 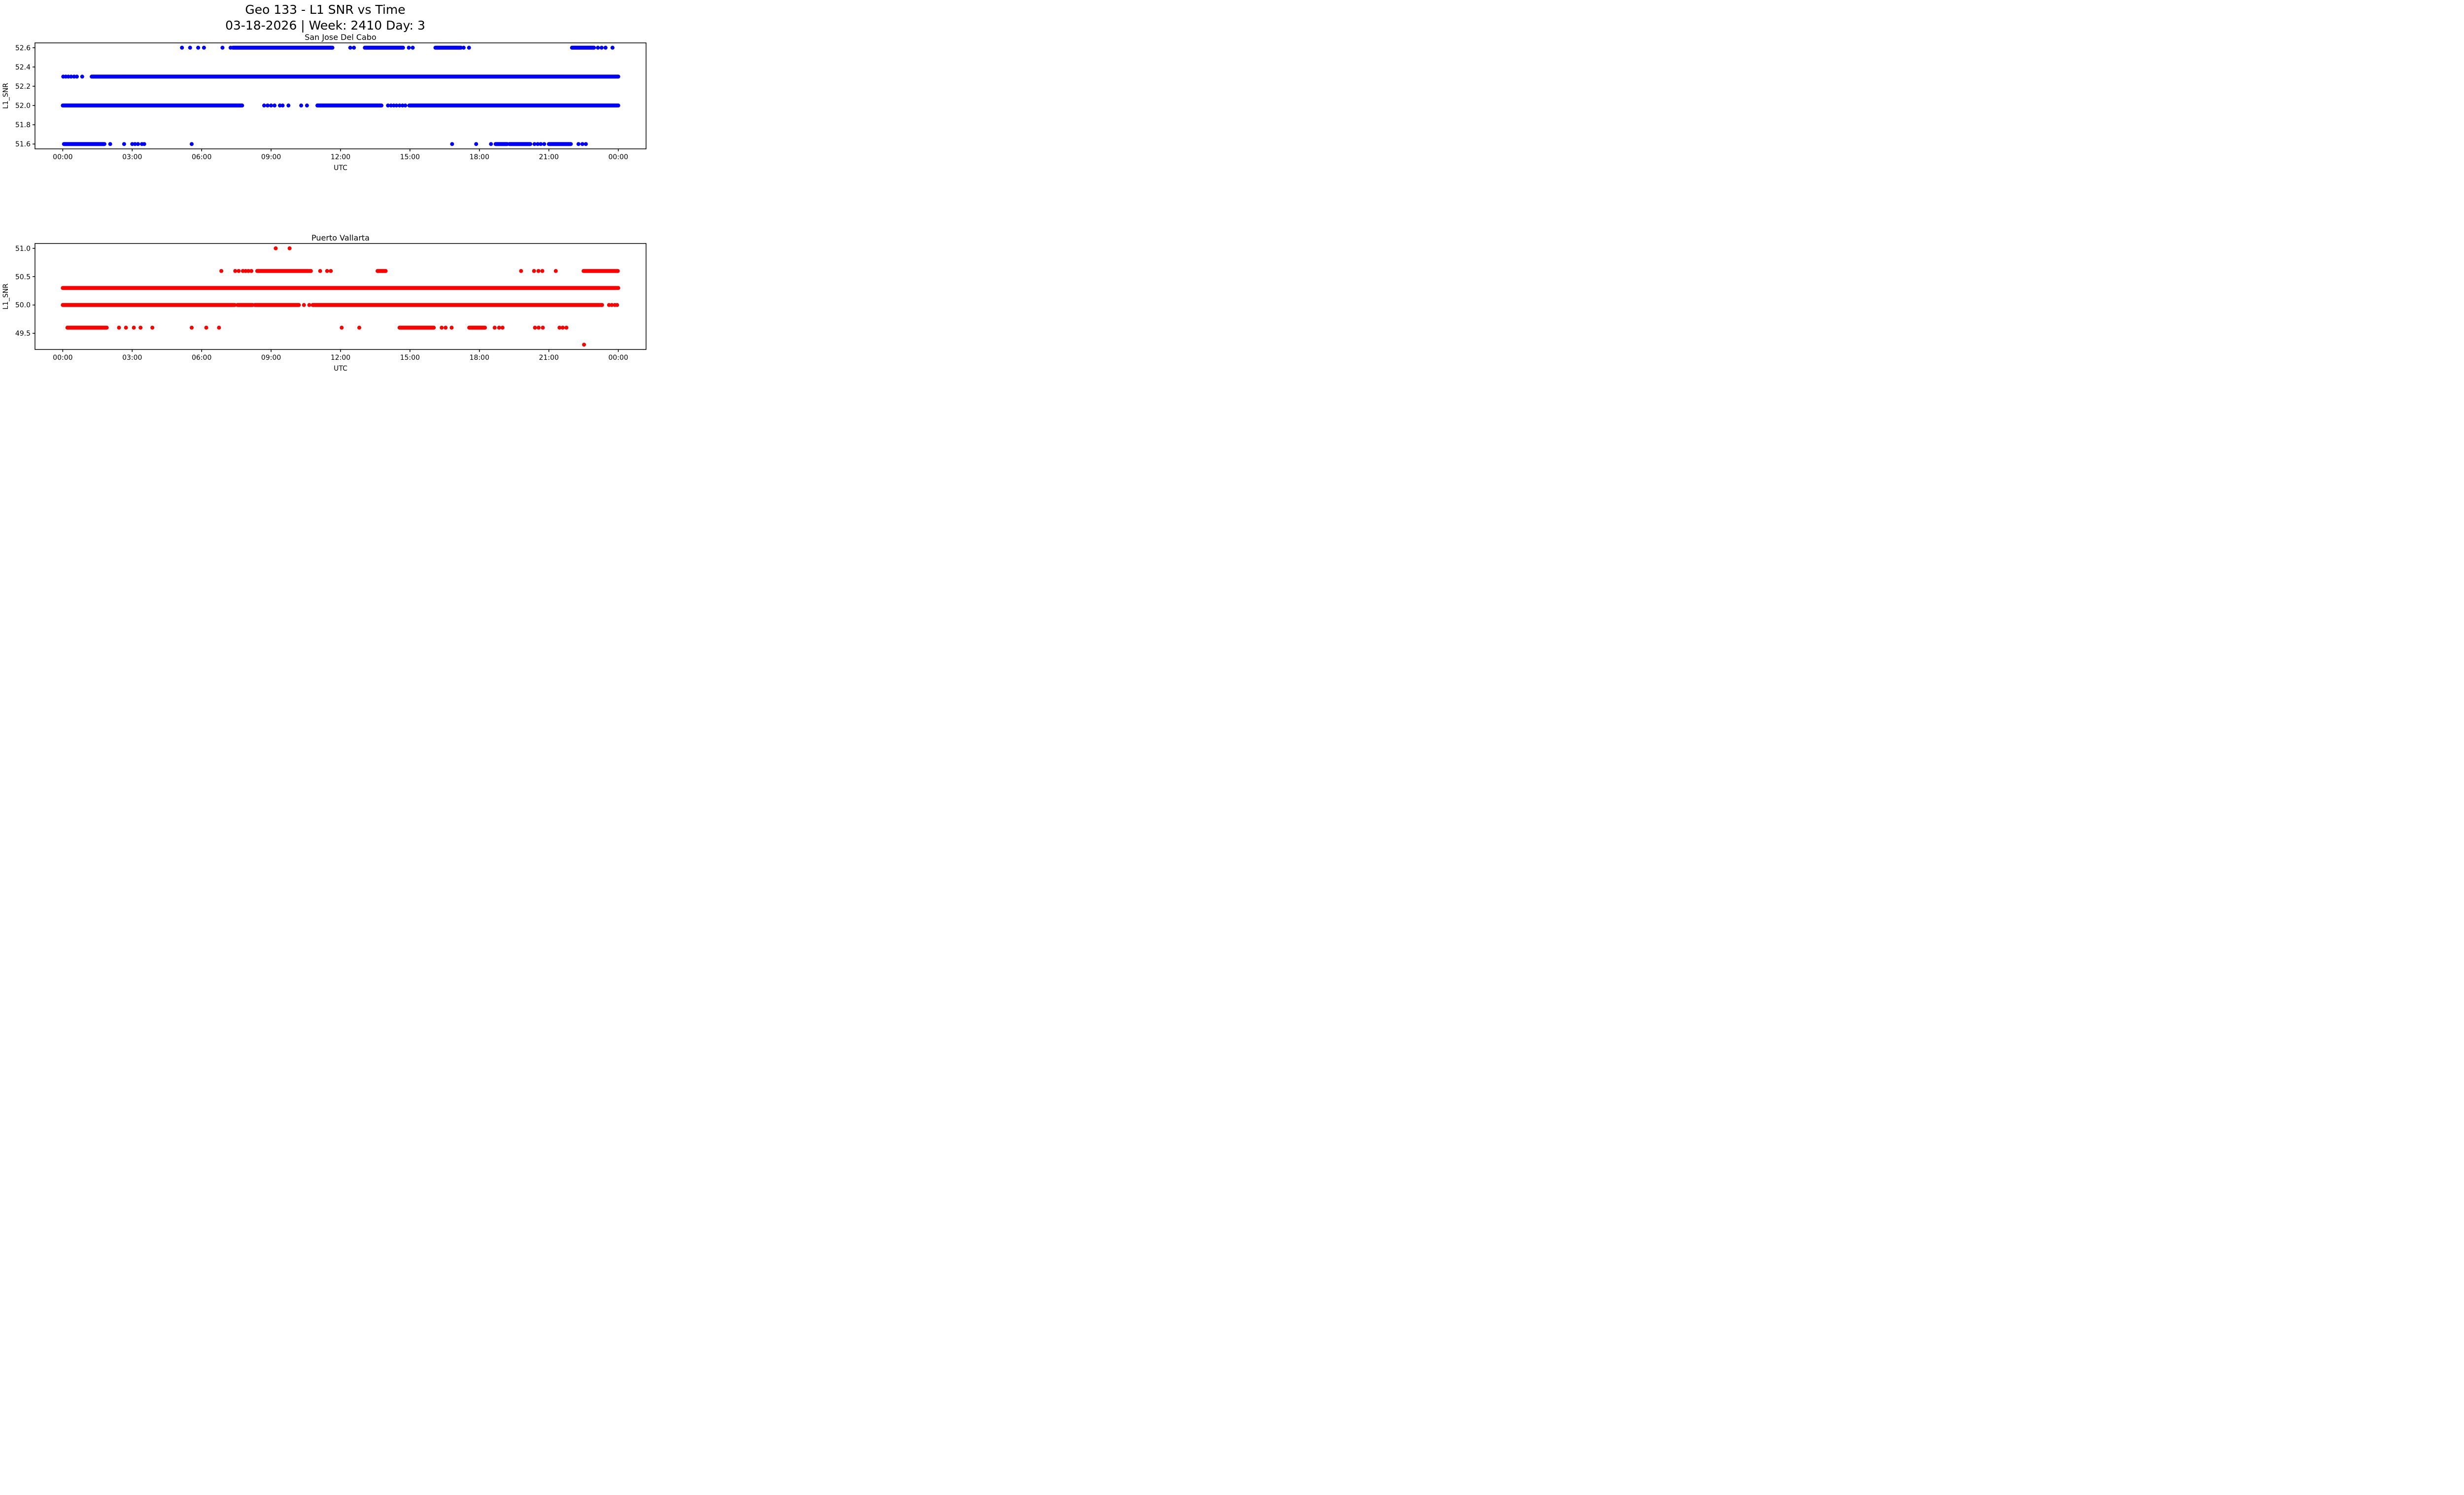 What do you see at coordinates (201, 358) in the screenshot?
I see `x-tick-label: 06:00` at bounding box center [201, 358].